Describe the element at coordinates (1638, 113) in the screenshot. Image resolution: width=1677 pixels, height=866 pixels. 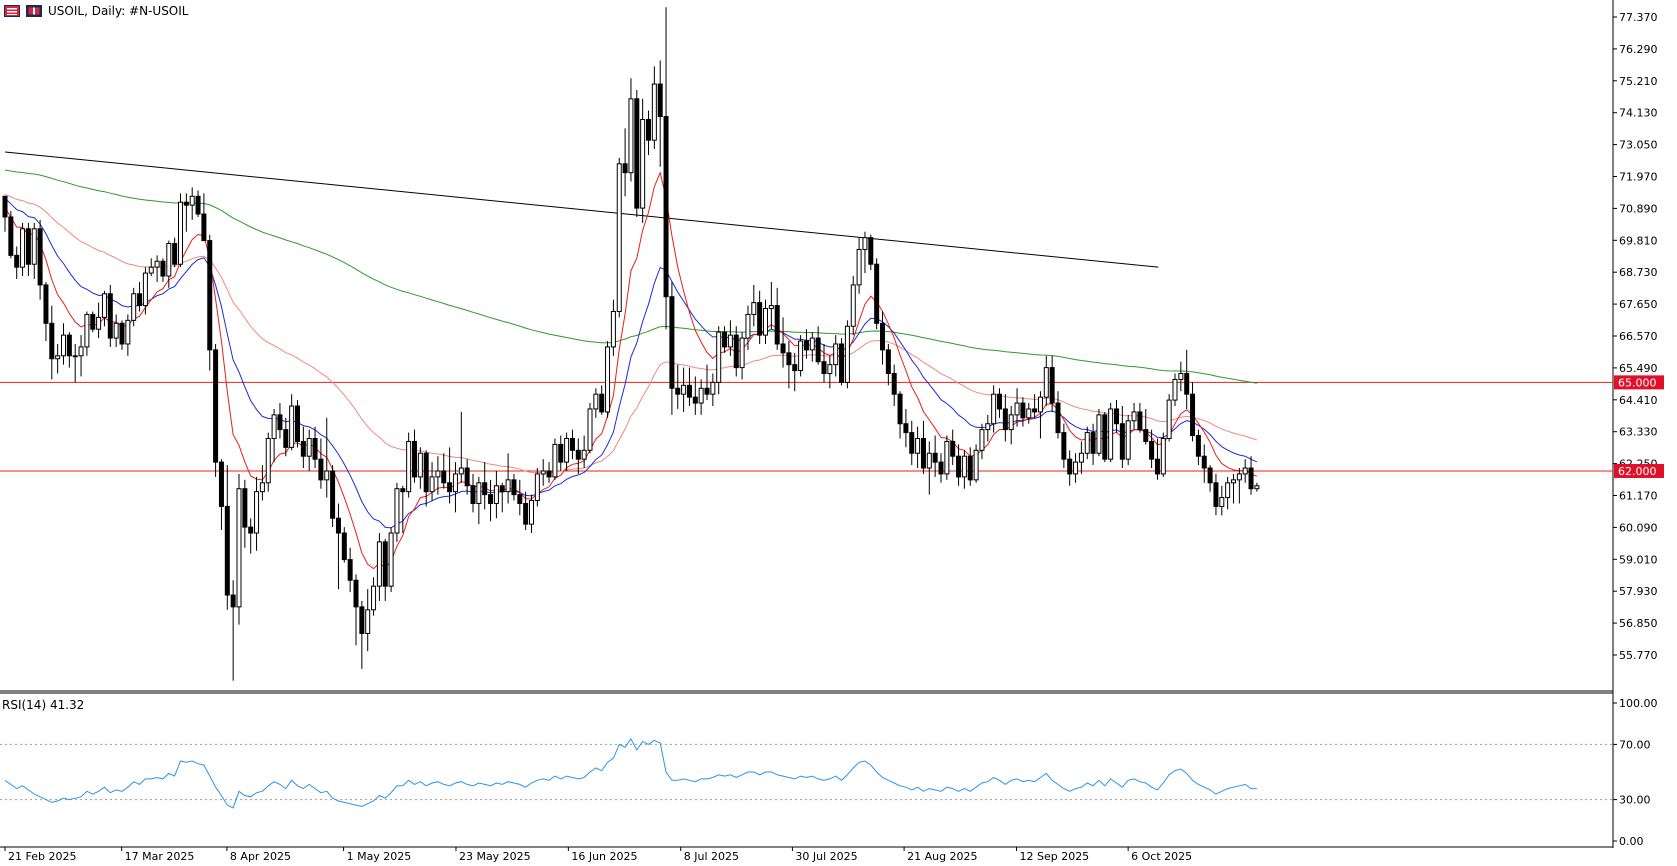
I see `price-tick-label: 74.130` at that location.